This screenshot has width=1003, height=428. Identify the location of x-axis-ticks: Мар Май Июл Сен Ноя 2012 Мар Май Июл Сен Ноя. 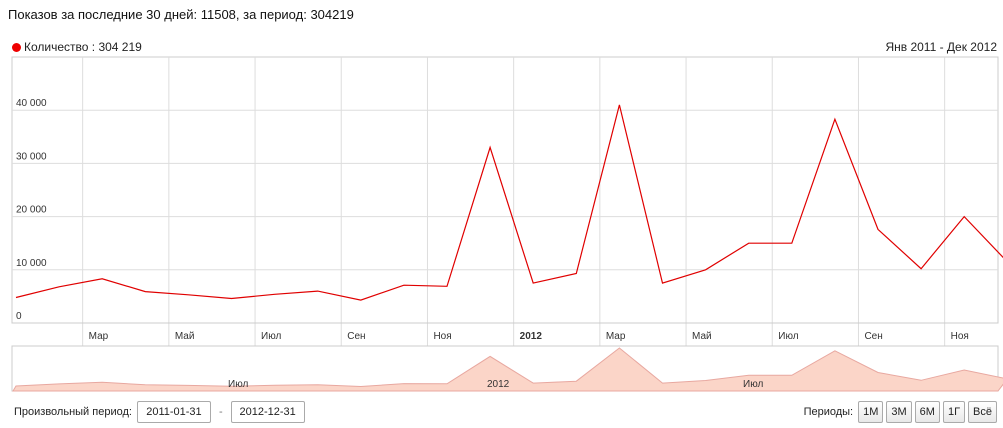
(529, 336).